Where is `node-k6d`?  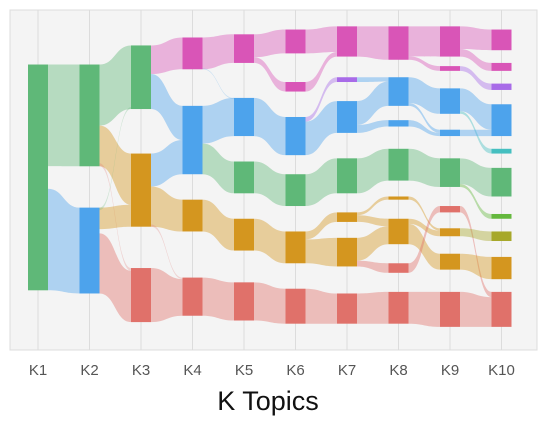 node-k6d is located at coordinates (295, 190).